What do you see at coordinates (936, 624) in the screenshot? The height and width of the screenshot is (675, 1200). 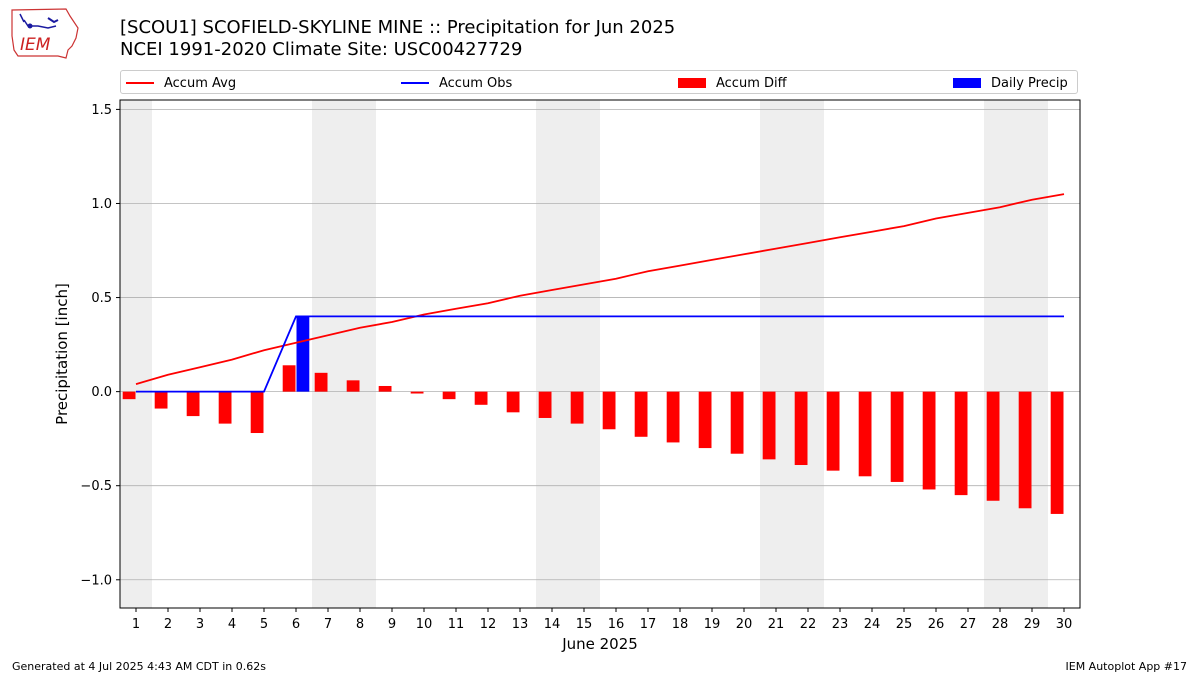 I see `x-tick-label: 26` at bounding box center [936, 624].